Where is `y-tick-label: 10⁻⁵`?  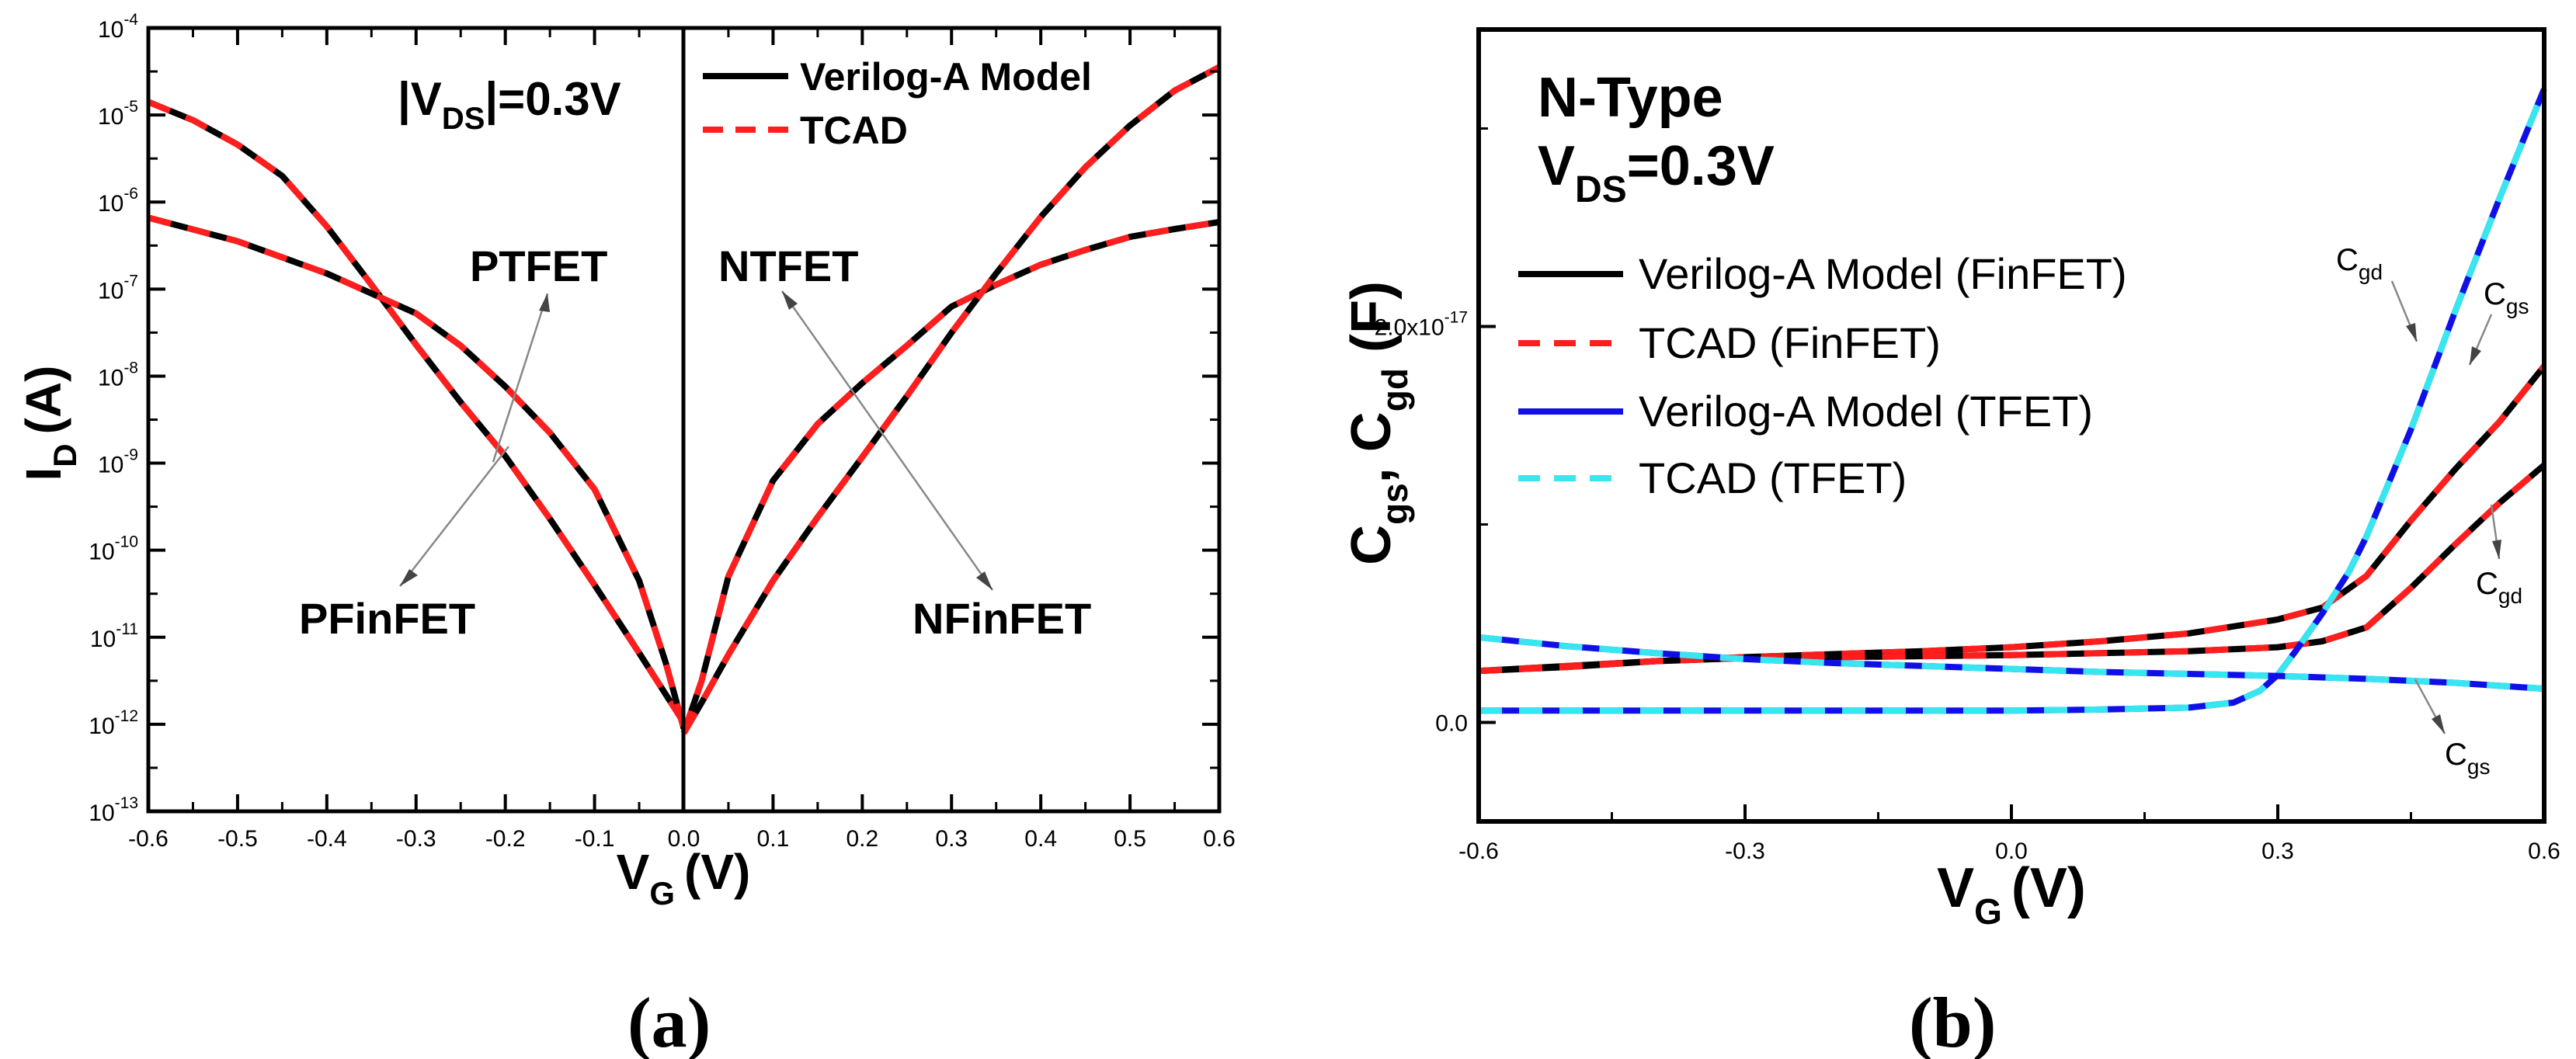
y-tick-label: 10⁻⁵ is located at coordinates (118, 114).